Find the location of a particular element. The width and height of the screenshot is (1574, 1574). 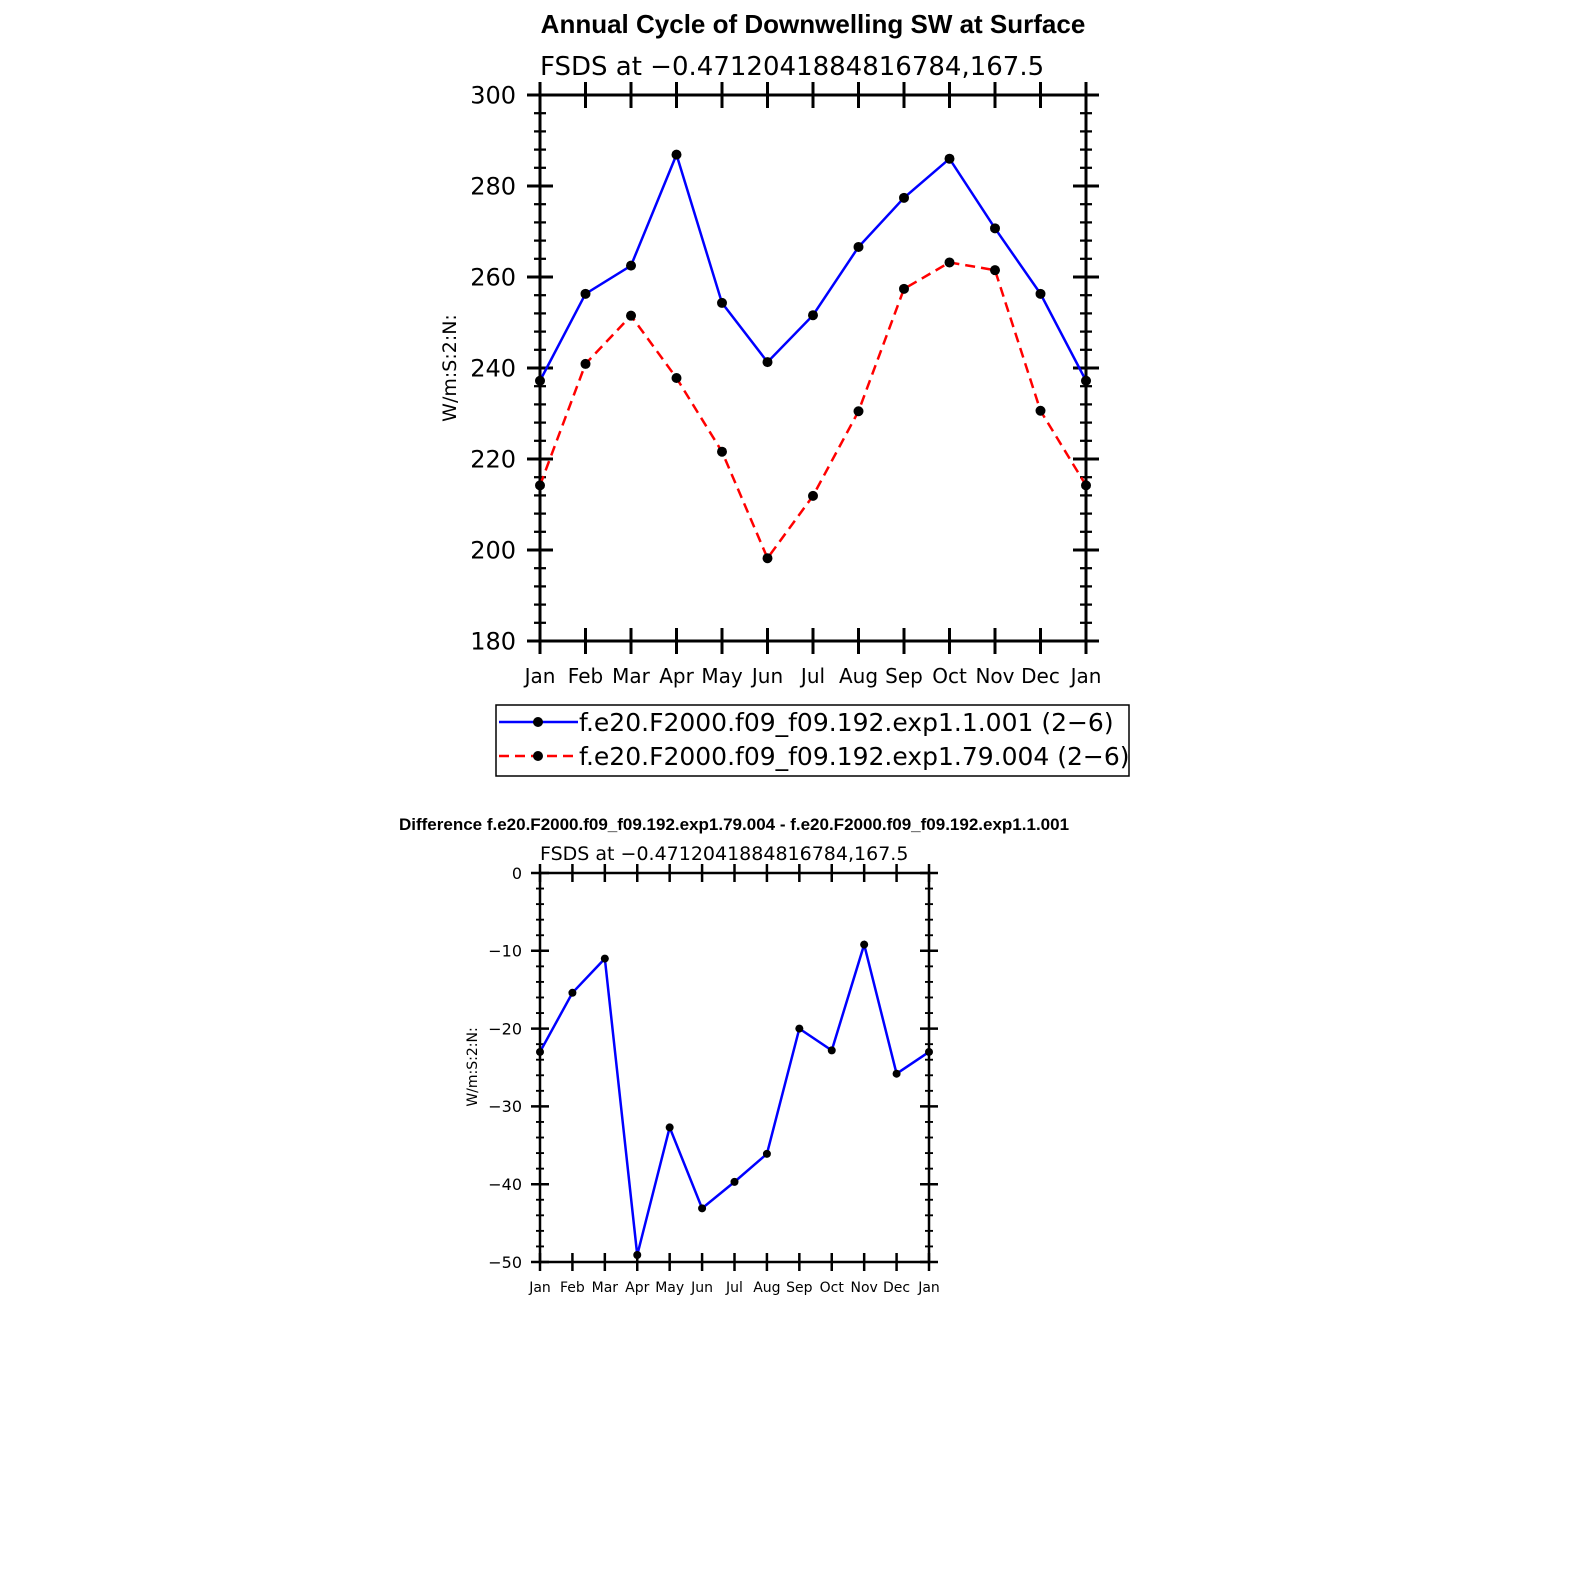

y-tick-label: −40 is located at coordinates (505, 1184).